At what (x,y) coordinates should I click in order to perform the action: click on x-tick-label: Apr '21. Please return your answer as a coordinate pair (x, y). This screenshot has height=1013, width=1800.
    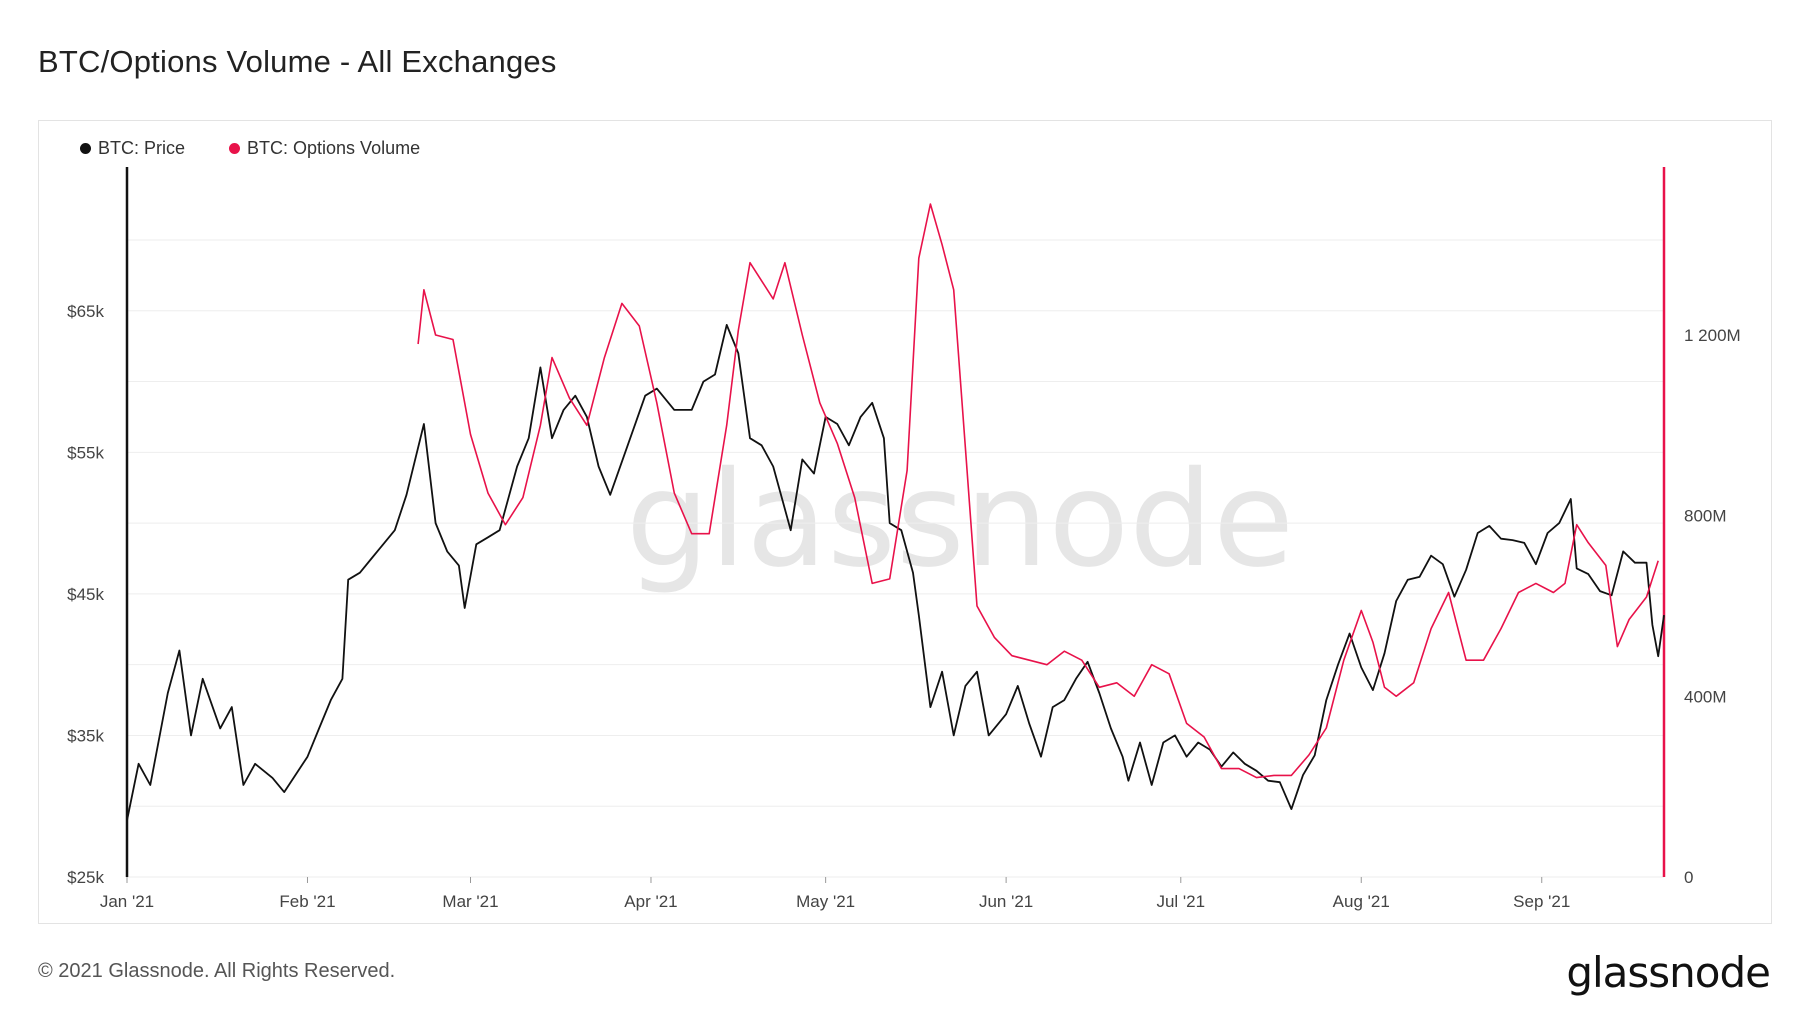
    Looking at the image, I should click on (650, 901).